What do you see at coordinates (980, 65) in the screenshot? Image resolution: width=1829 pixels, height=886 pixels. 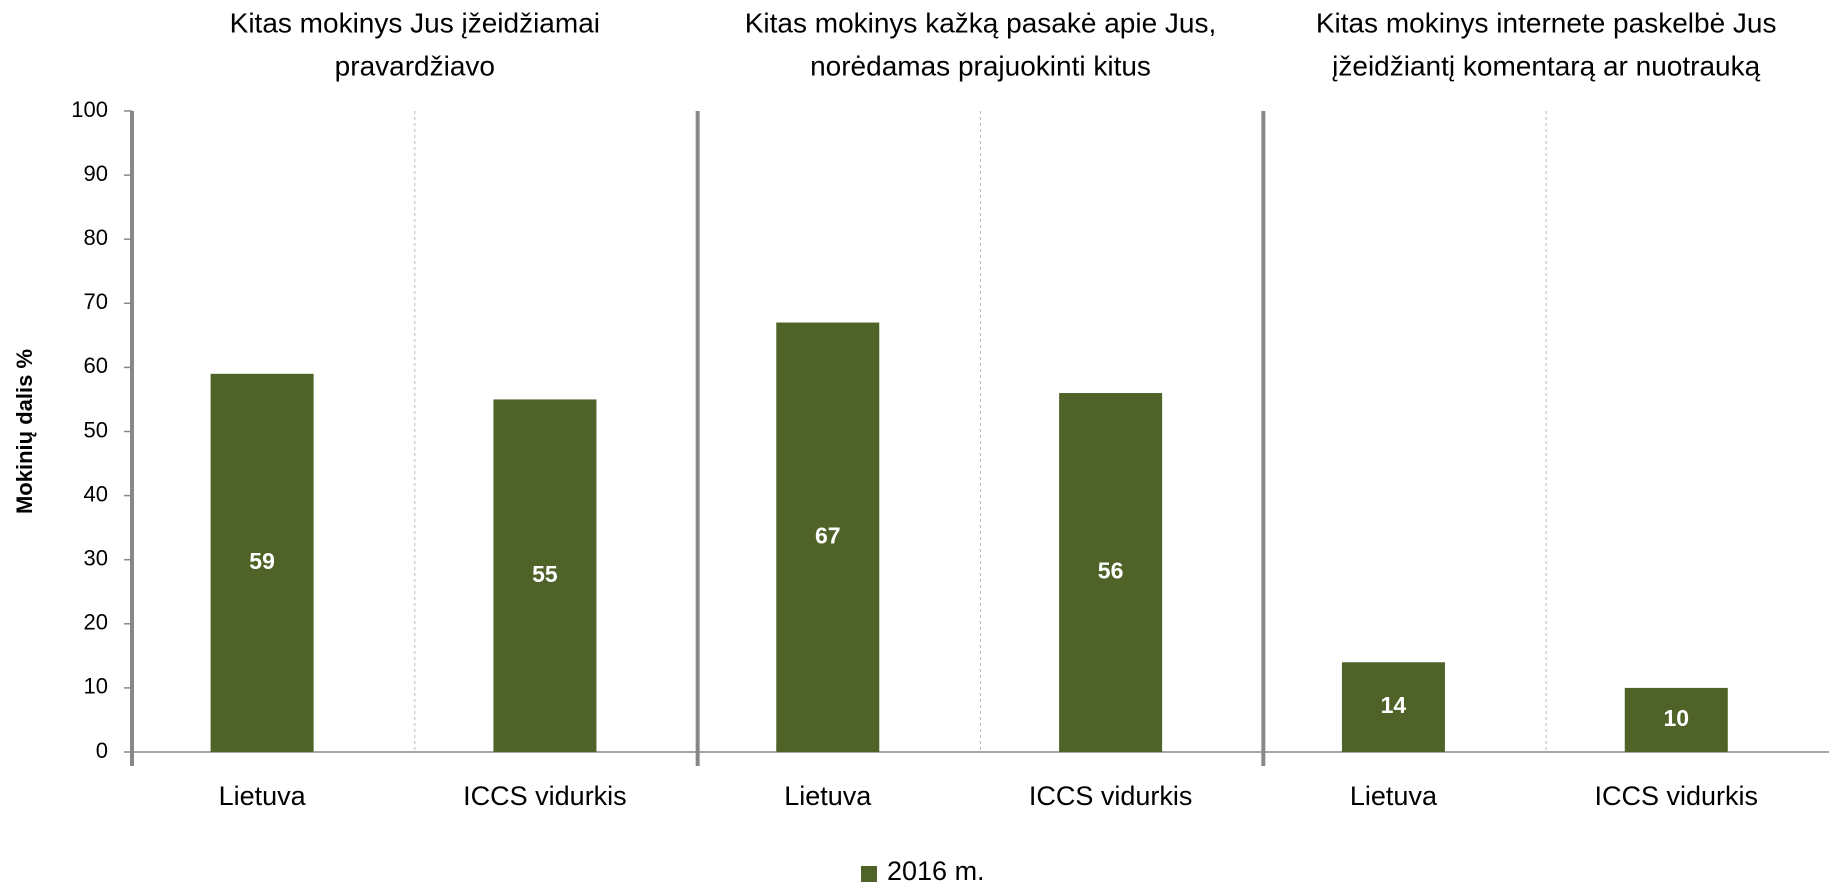 I see `panel-title: norėdamas prajuokinti kitus` at bounding box center [980, 65].